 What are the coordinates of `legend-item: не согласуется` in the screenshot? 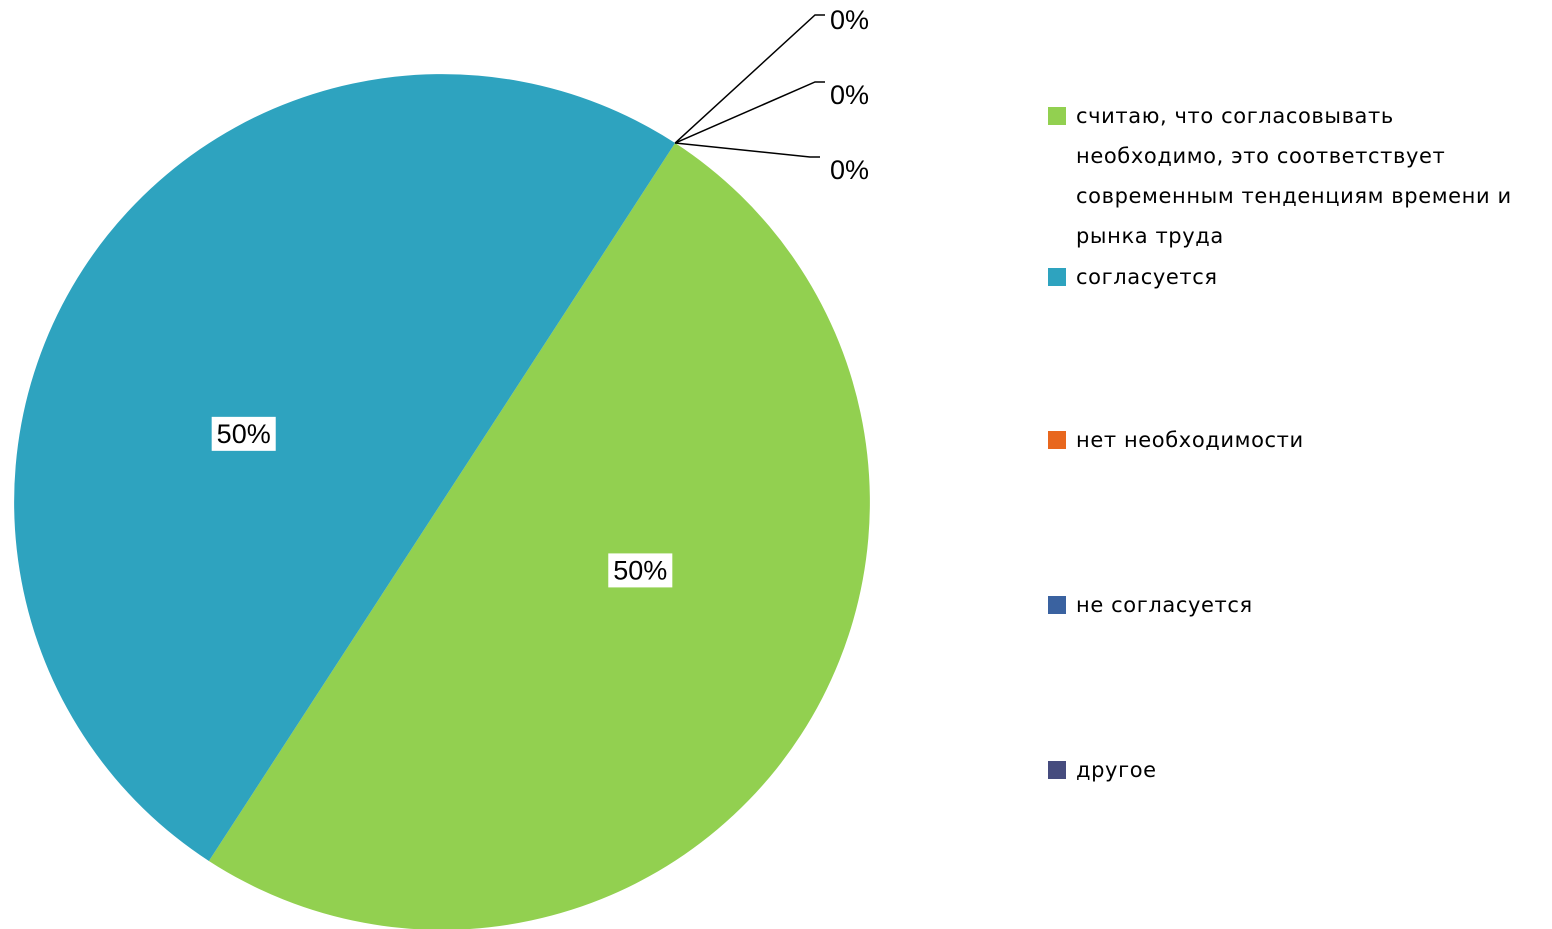 It's located at (1296, 605).